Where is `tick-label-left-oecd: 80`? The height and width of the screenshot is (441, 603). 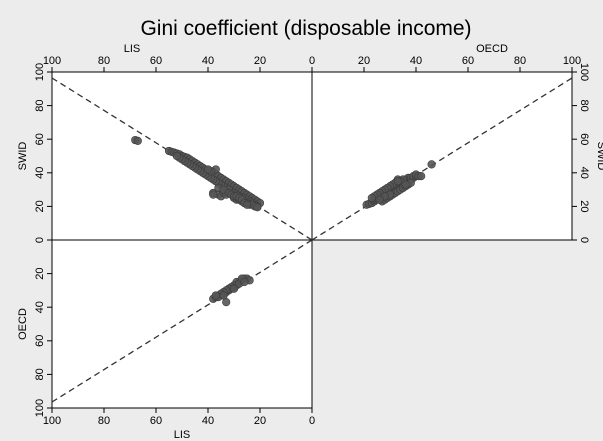
tick-label-left-oecd: 80 is located at coordinates (40, 374).